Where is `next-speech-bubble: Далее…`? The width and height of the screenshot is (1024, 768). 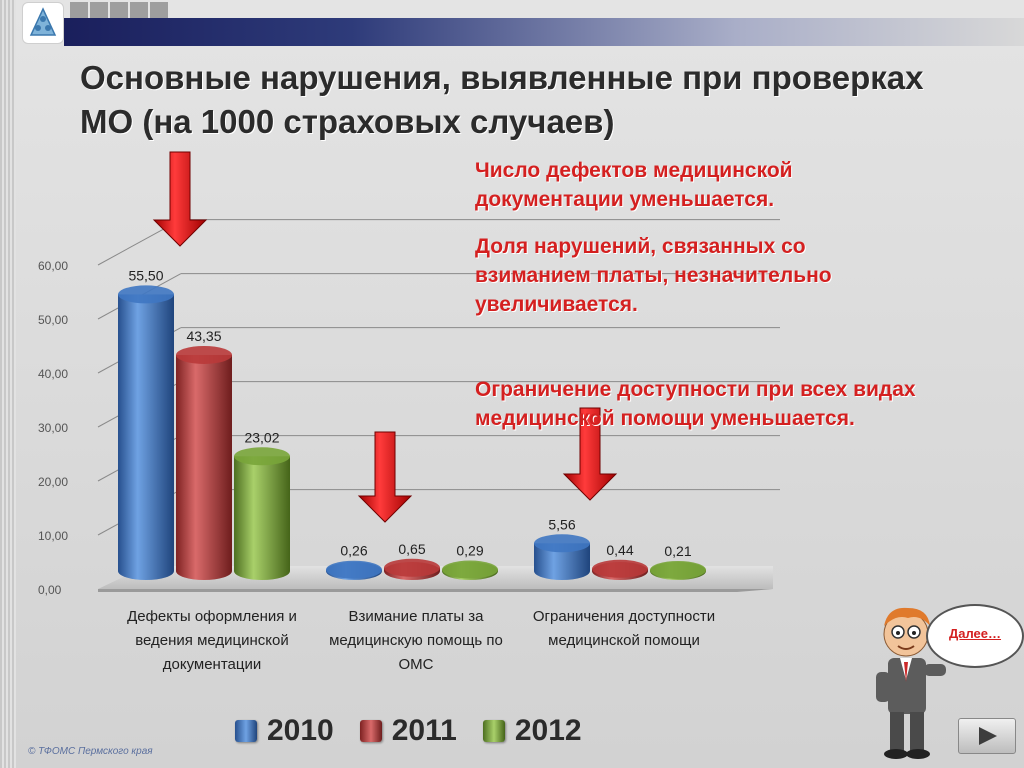 next-speech-bubble: Далее… is located at coordinates (975, 636).